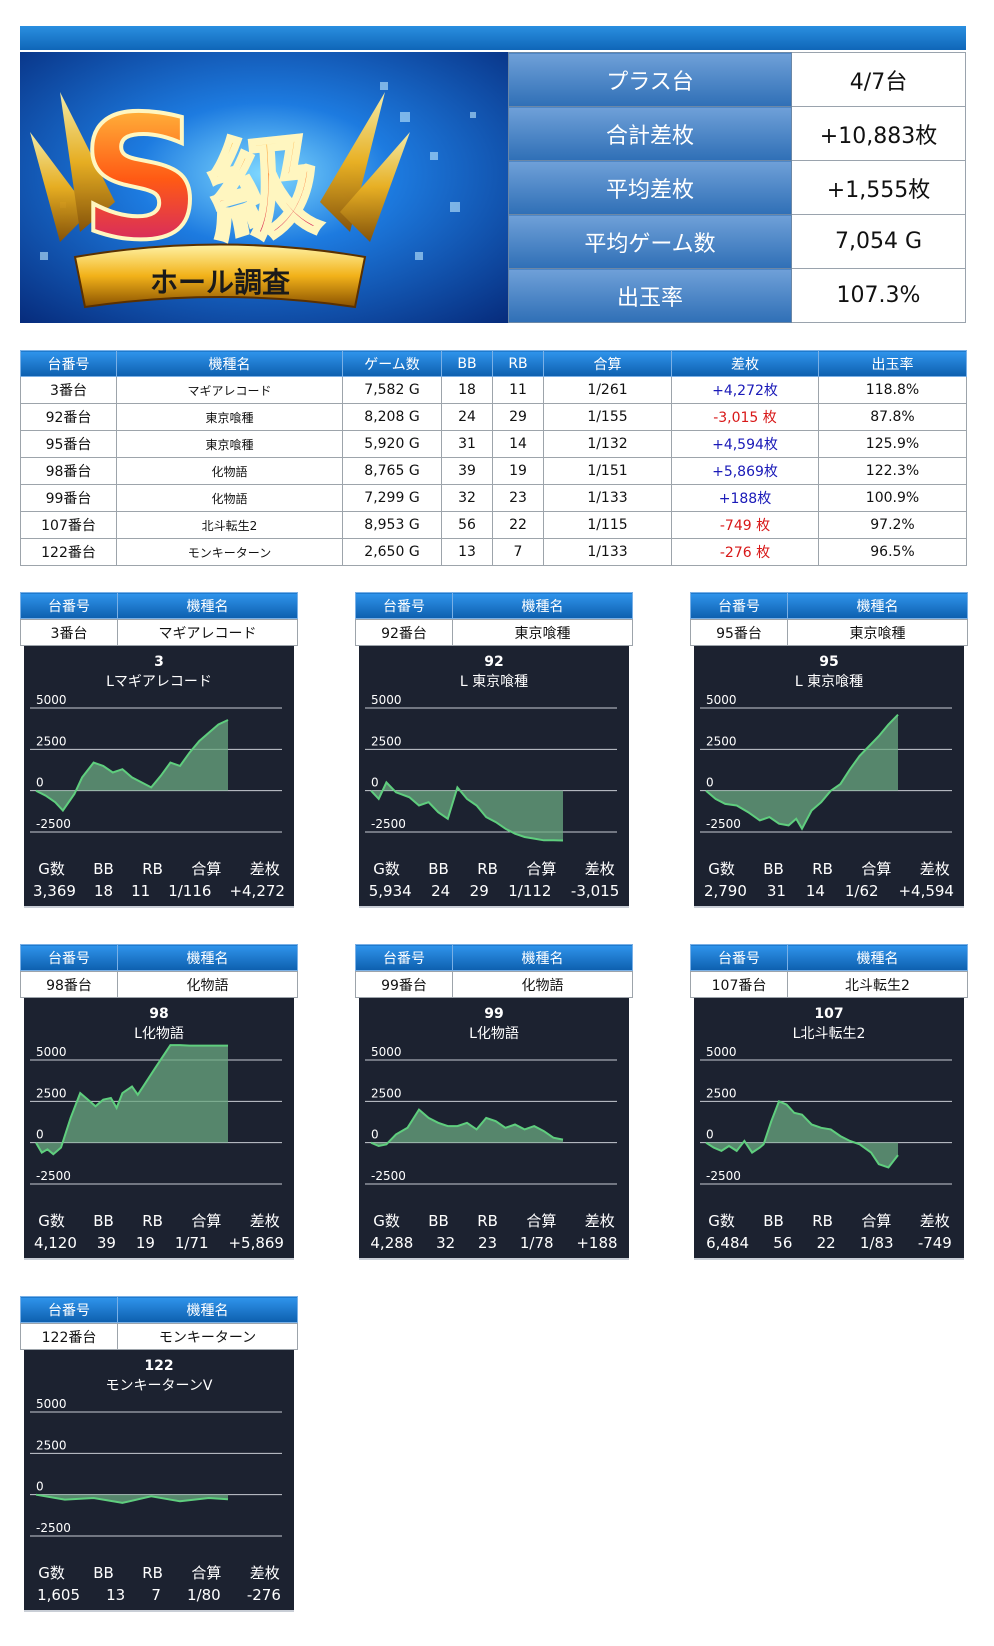 This screenshot has width=994, height=1646. I want to click on chart-title: 99, so click(493, 1014).